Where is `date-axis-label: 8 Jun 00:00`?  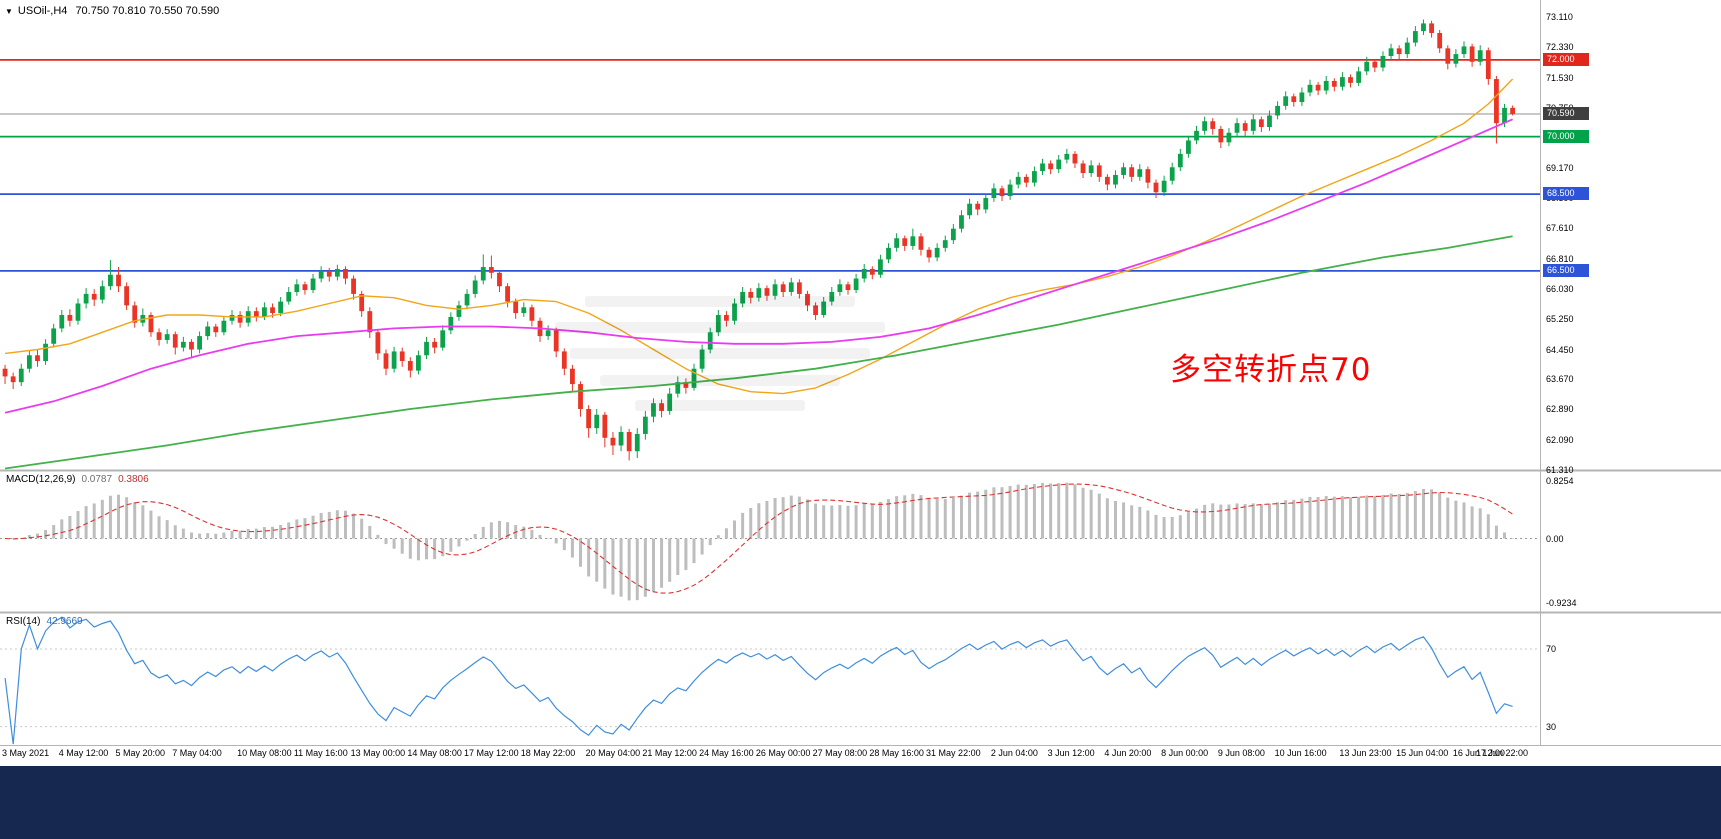 date-axis-label: 8 Jun 00:00 is located at coordinates (1185, 753).